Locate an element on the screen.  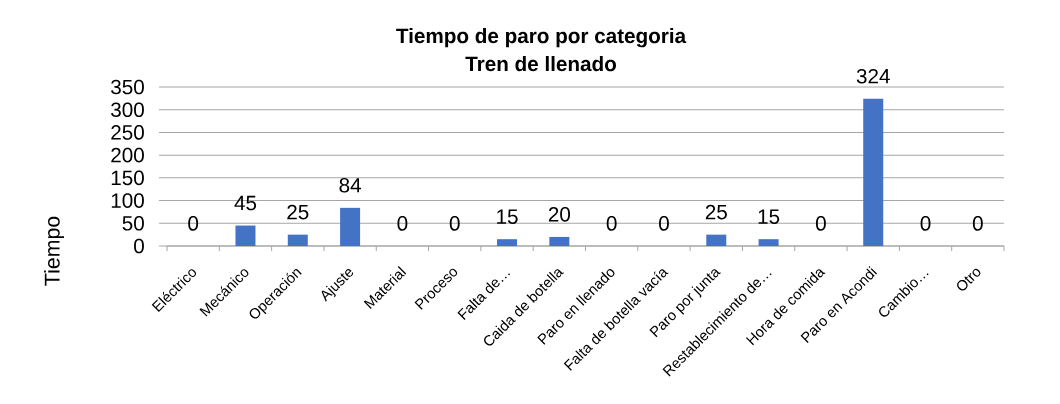
data-label: 20 is located at coordinates (559, 214).